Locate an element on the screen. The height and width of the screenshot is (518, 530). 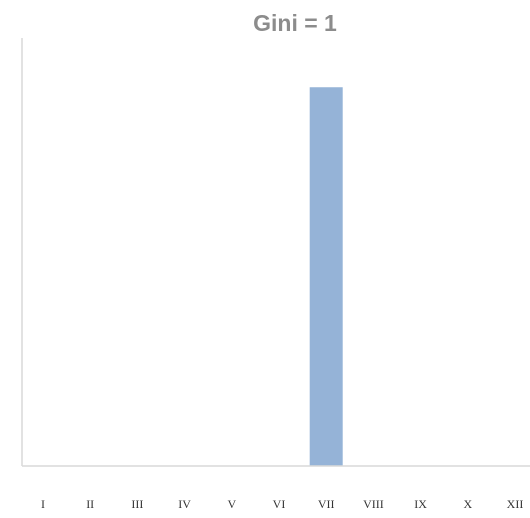
x-tick-label: IV is located at coordinates (184, 504).